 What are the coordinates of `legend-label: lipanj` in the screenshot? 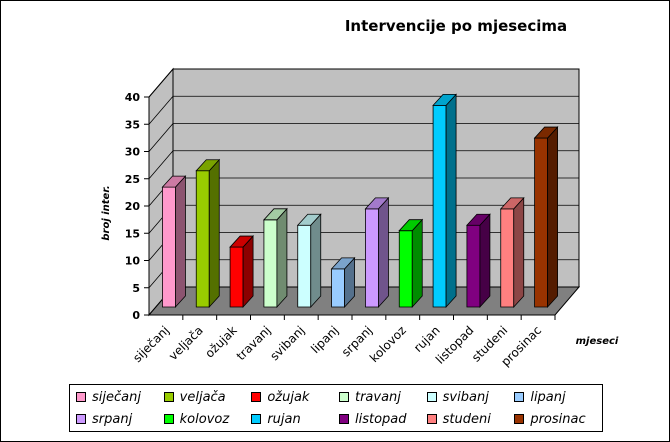 It's located at (548, 397).